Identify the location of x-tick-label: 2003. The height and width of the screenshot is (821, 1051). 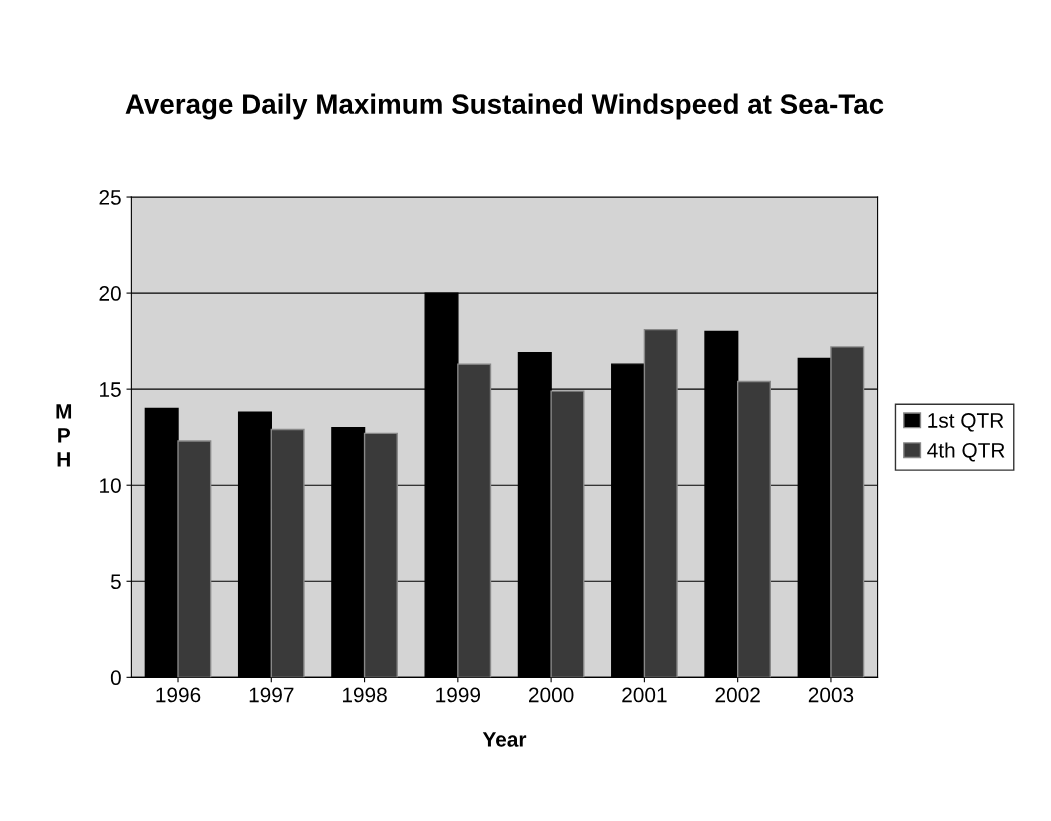
(831, 695).